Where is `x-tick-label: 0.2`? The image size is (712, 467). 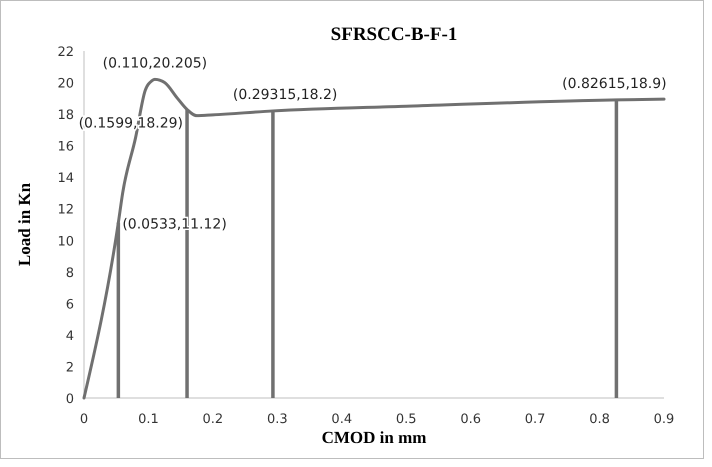 x-tick-label: 0.2 is located at coordinates (213, 419).